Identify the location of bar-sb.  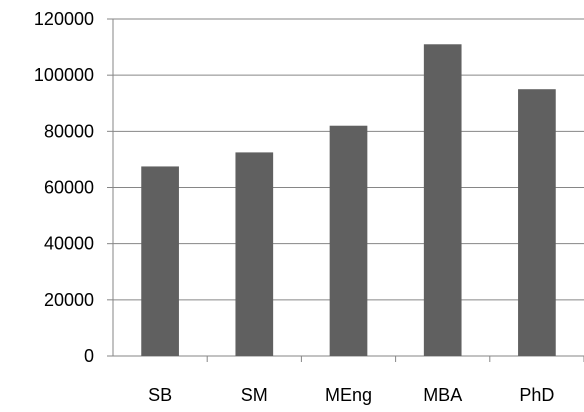
(160, 261).